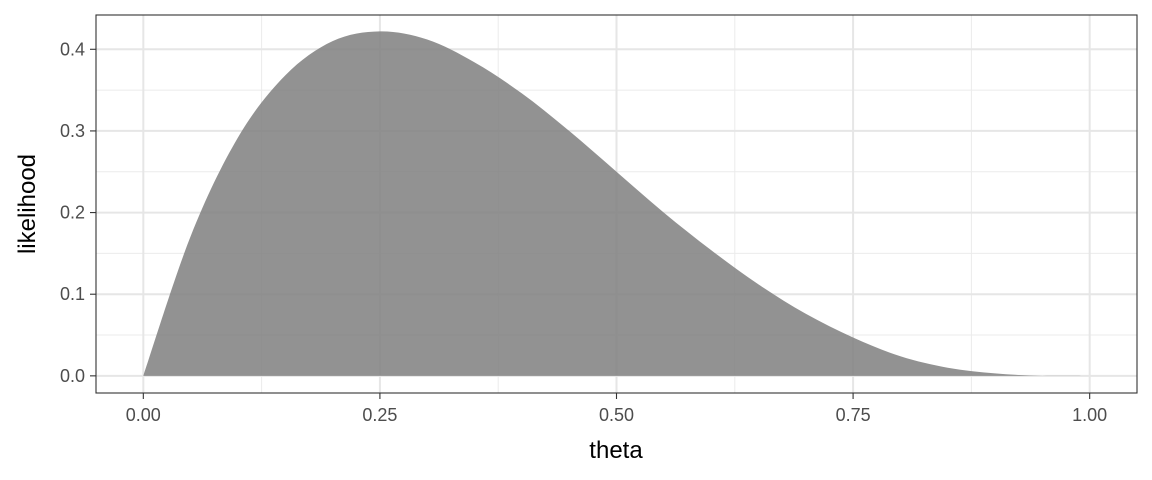  What do you see at coordinates (1089, 415) in the screenshot?
I see `x-tick-label: 1.00` at bounding box center [1089, 415].